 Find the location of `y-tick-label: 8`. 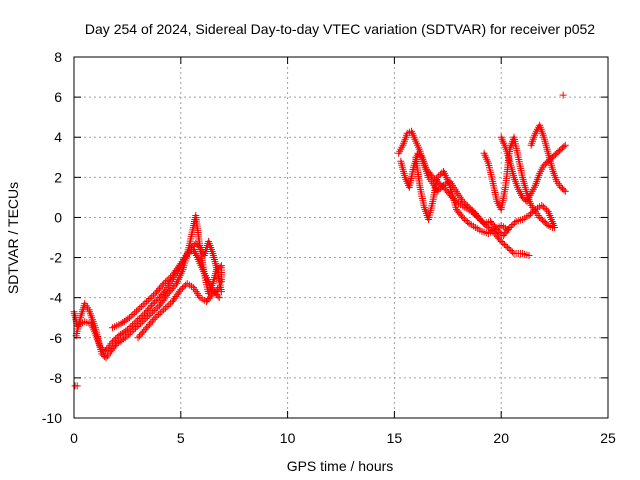

y-tick-label: 8 is located at coordinates (58, 57).